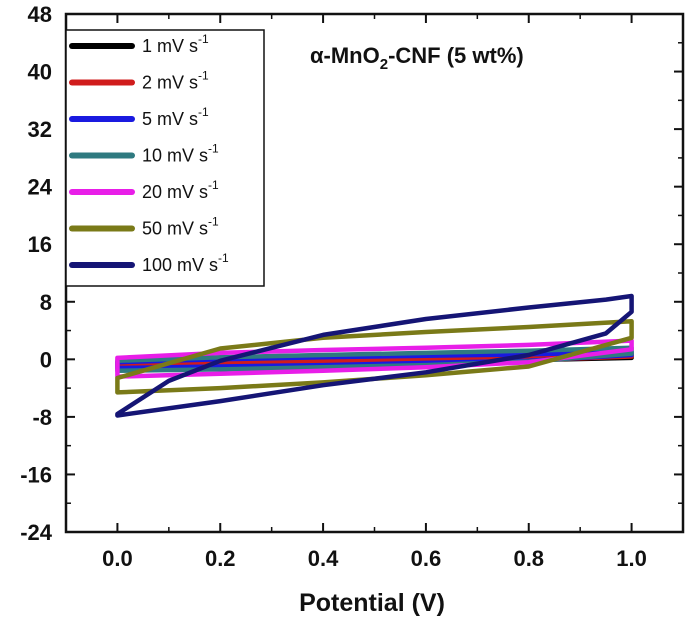 This screenshot has height=625, width=698. I want to click on y-tick-label: 32, so click(40, 129).